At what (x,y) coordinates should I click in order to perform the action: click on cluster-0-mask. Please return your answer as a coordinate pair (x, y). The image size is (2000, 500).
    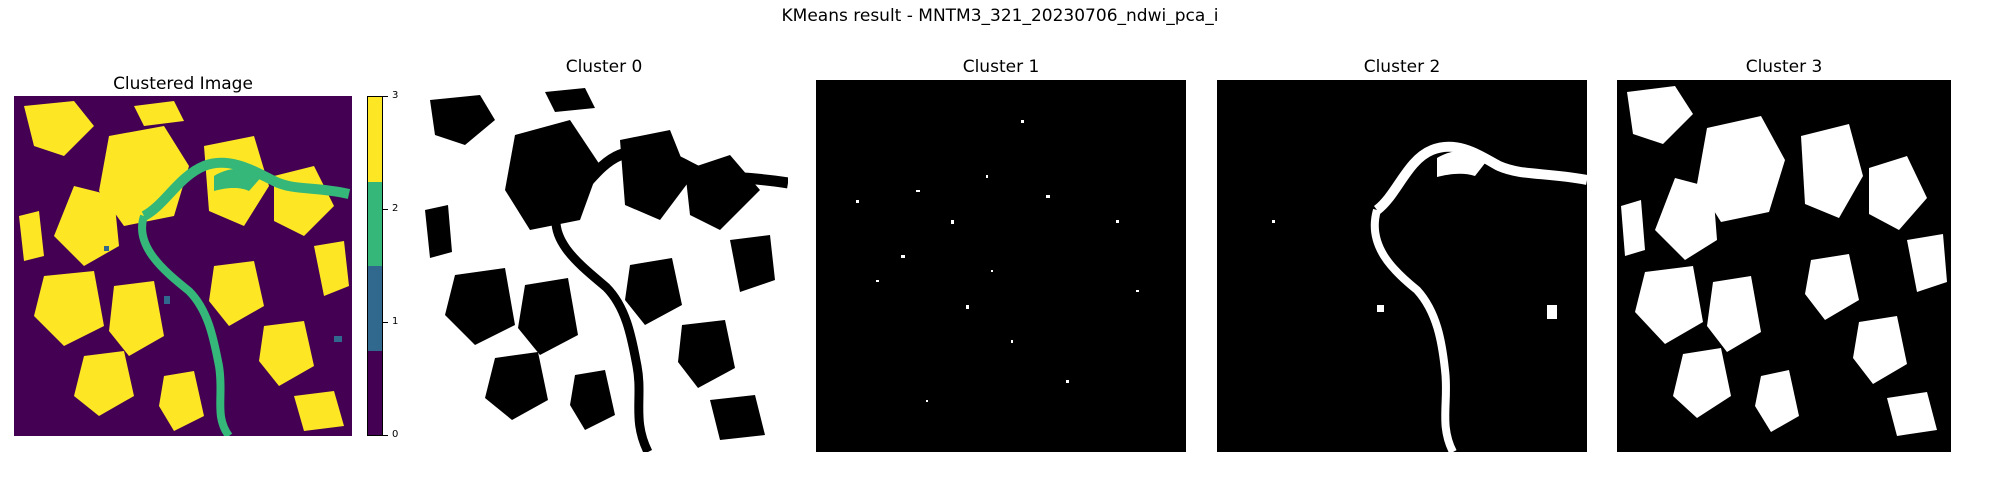
    Looking at the image, I should click on (604, 266).